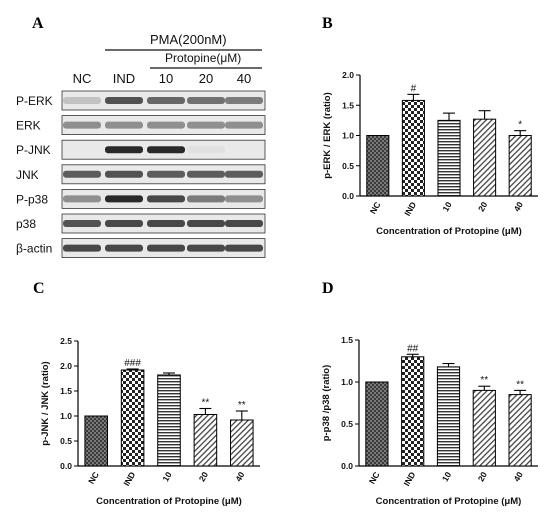 This screenshot has width=550, height=516. What do you see at coordinates (28, 126) in the screenshot?
I see `blot-row-label: ERK` at bounding box center [28, 126].